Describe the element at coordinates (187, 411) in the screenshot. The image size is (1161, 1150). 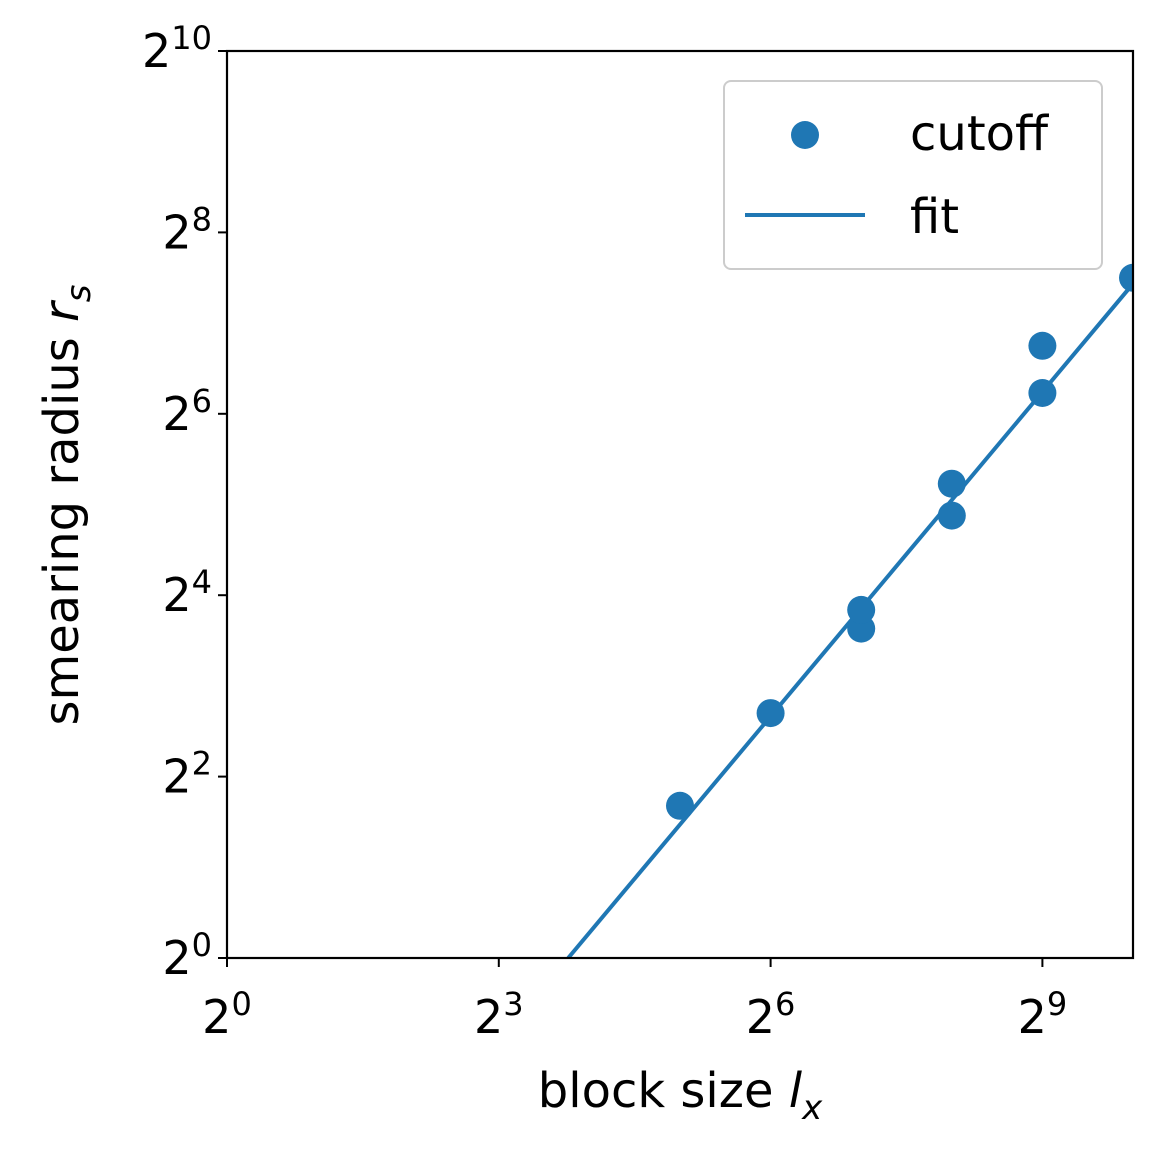
I see `y-tick-label: 26` at that location.